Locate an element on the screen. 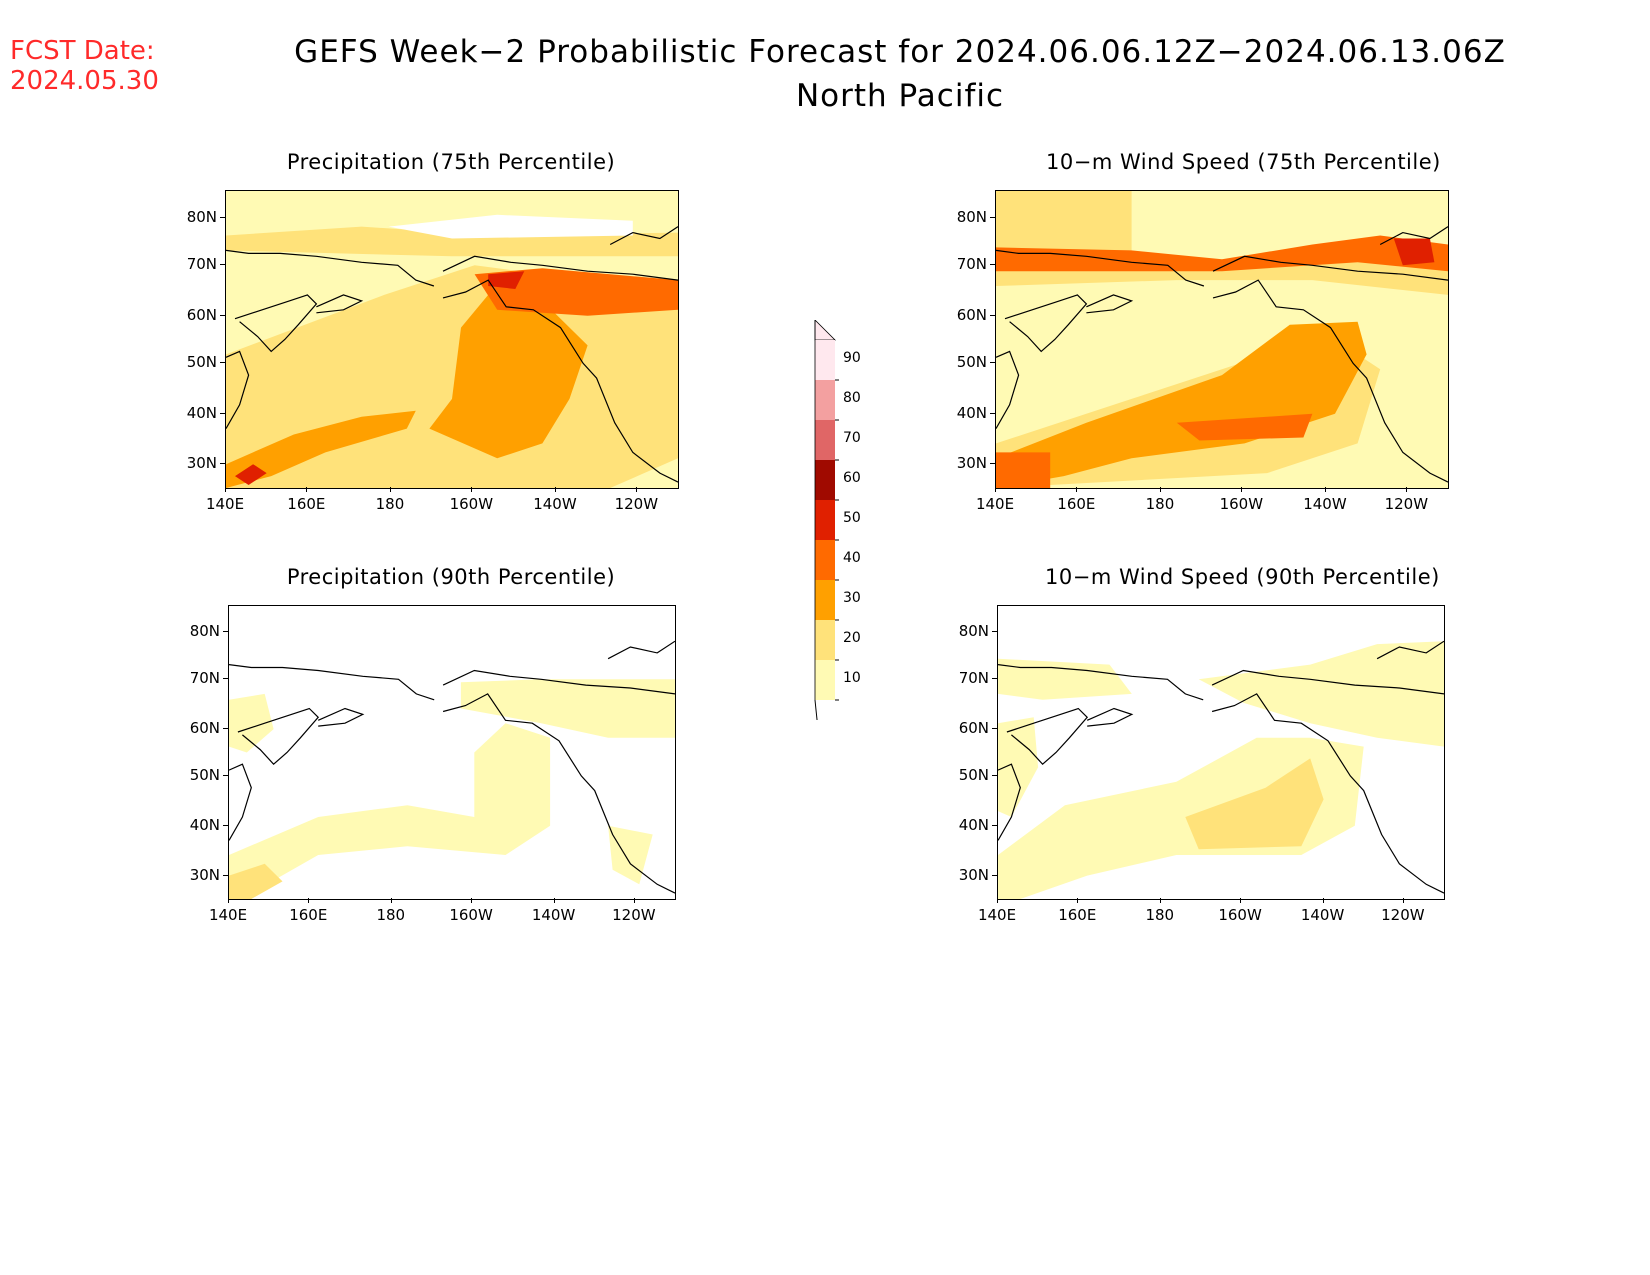 The width and height of the screenshot is (1650, 1275). legend-label: 90 is located at coordinates (852, 358).